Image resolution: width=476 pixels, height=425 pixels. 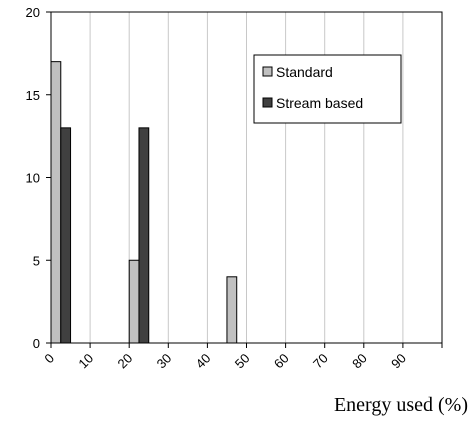 I want to click on x-tick-label-40: 40, so click(x=203, y=361).